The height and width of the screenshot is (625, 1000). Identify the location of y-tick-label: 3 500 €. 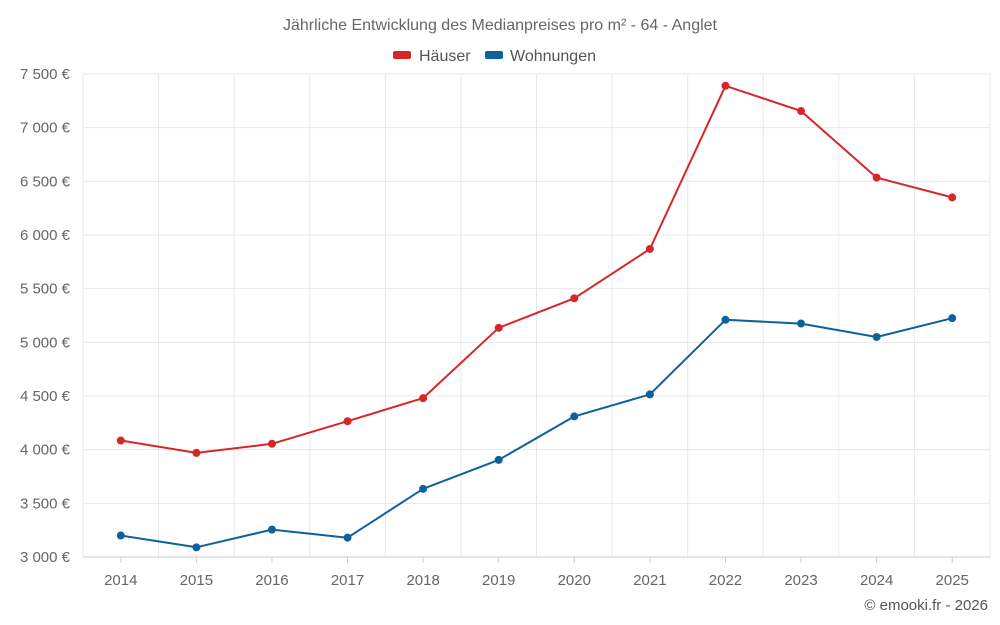
(45, 503).